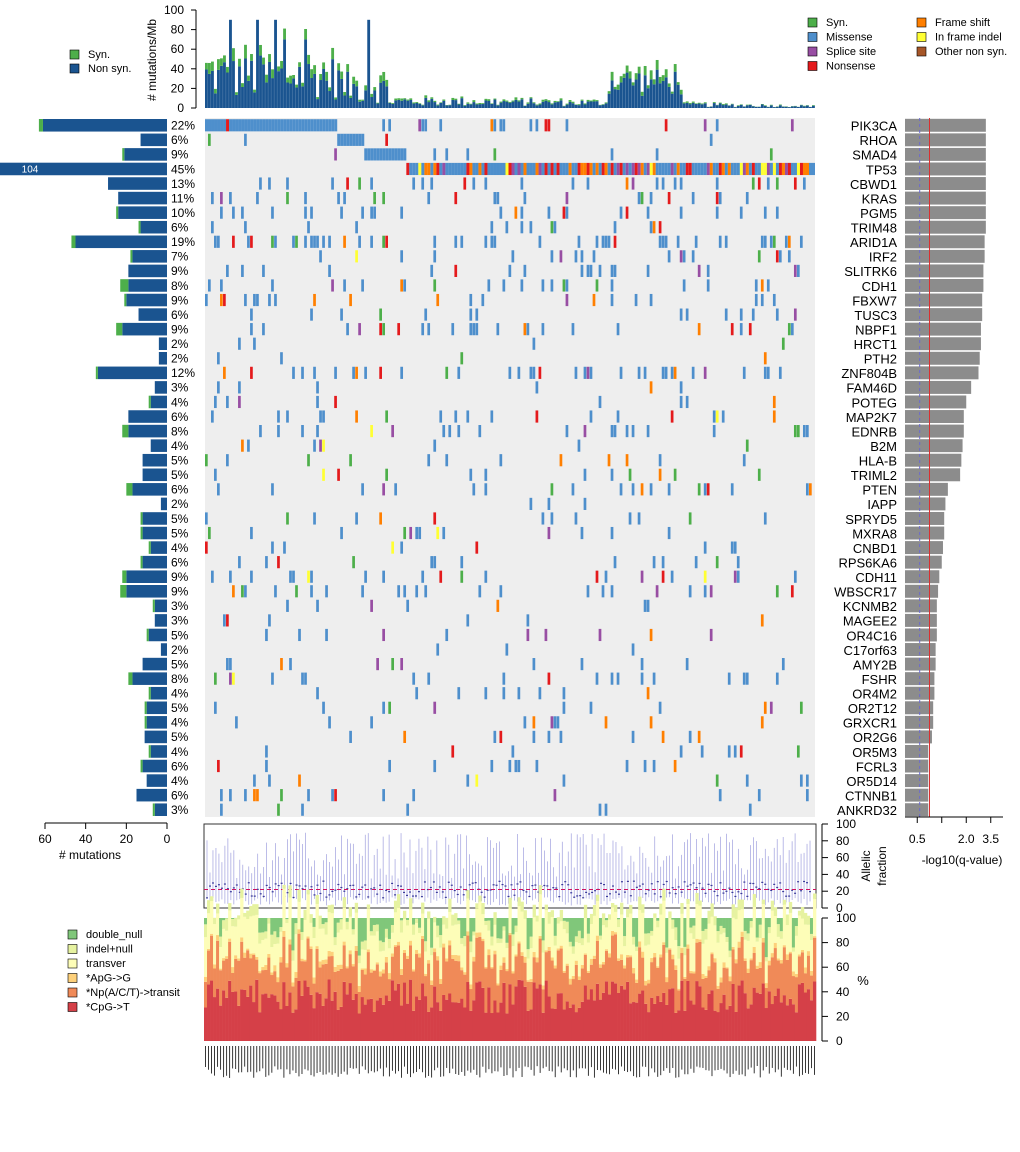 The image size is (1020, 1152). I want to click on gene-percent-label: 2%, so click(180, 359).